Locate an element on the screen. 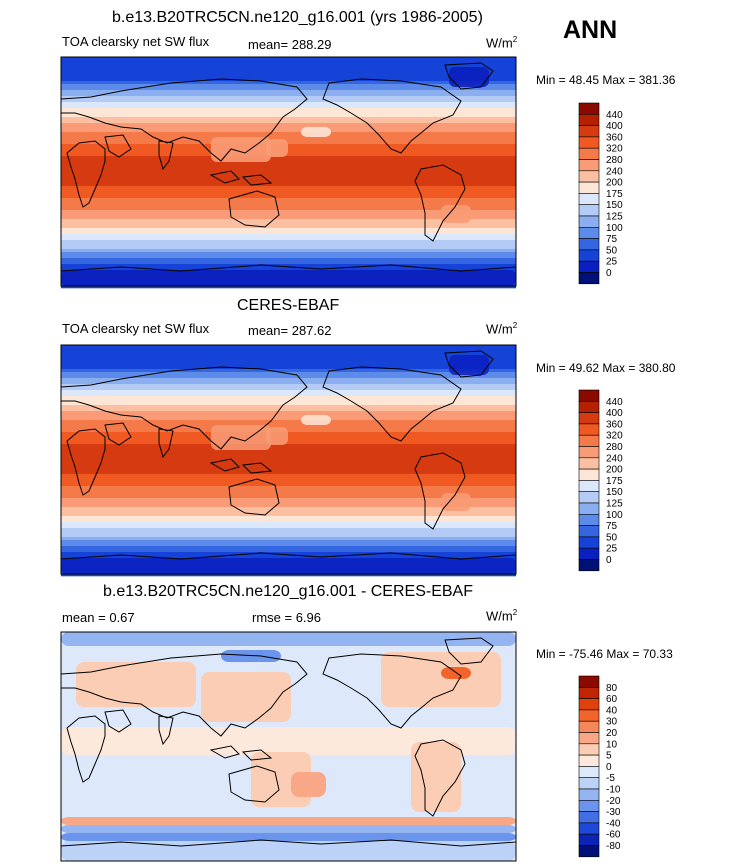 This screenshot has height=866, width=733. colorbar-tick-label: -10 is located at coordinates (613, 790).